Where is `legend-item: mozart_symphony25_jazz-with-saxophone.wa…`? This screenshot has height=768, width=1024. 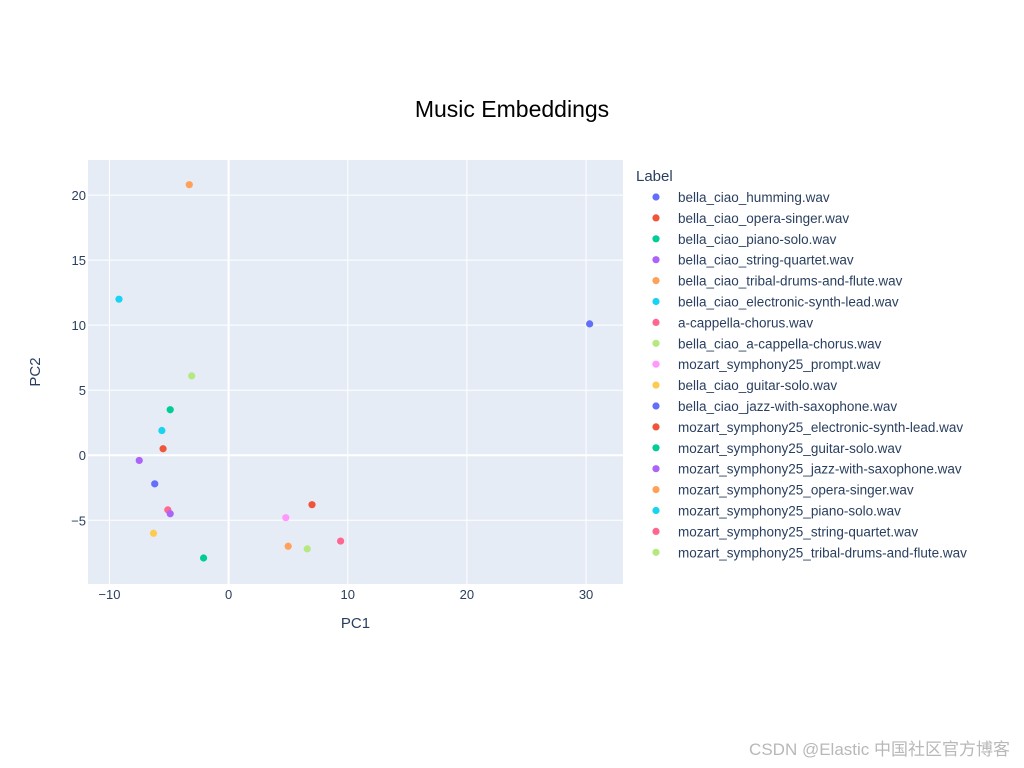
legend-item: mozart_symphony25_jazz-with-saxophone.wa… is located at coordinates (807, 469).